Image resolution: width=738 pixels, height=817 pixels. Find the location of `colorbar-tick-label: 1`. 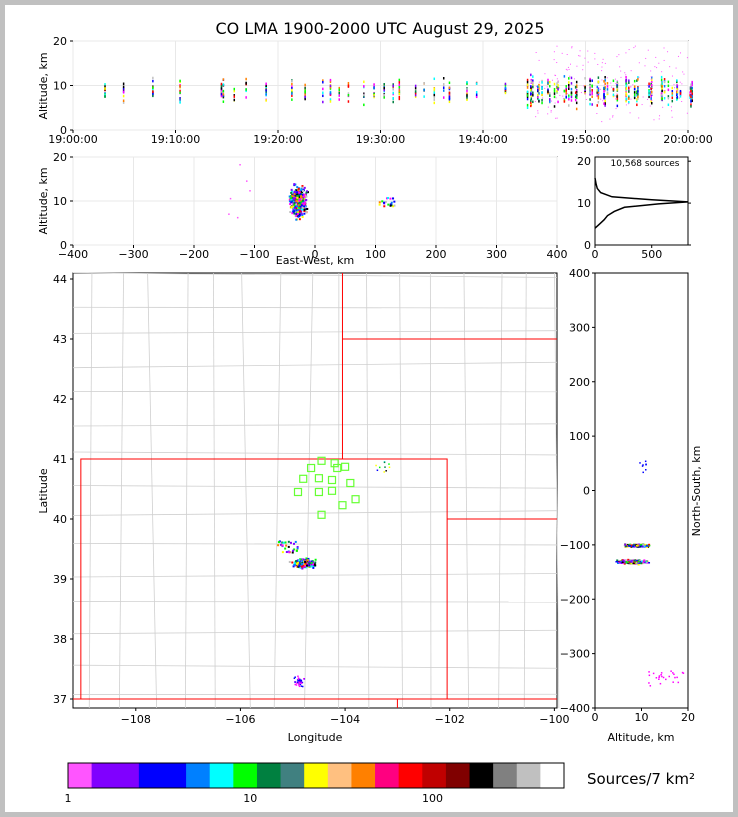

colorbar-tick-label: 1 is located at coordinates (68, 798).